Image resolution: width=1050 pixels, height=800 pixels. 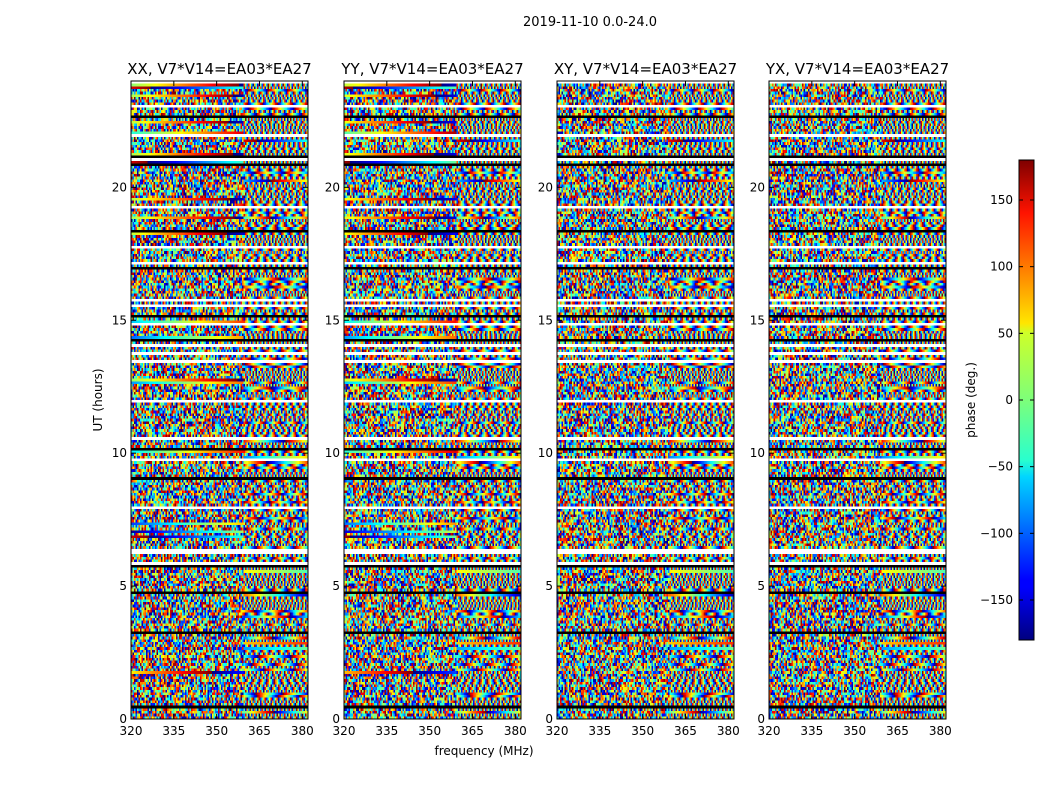 I want to click on heatmap-image-xx, so click(x=219, y=400).